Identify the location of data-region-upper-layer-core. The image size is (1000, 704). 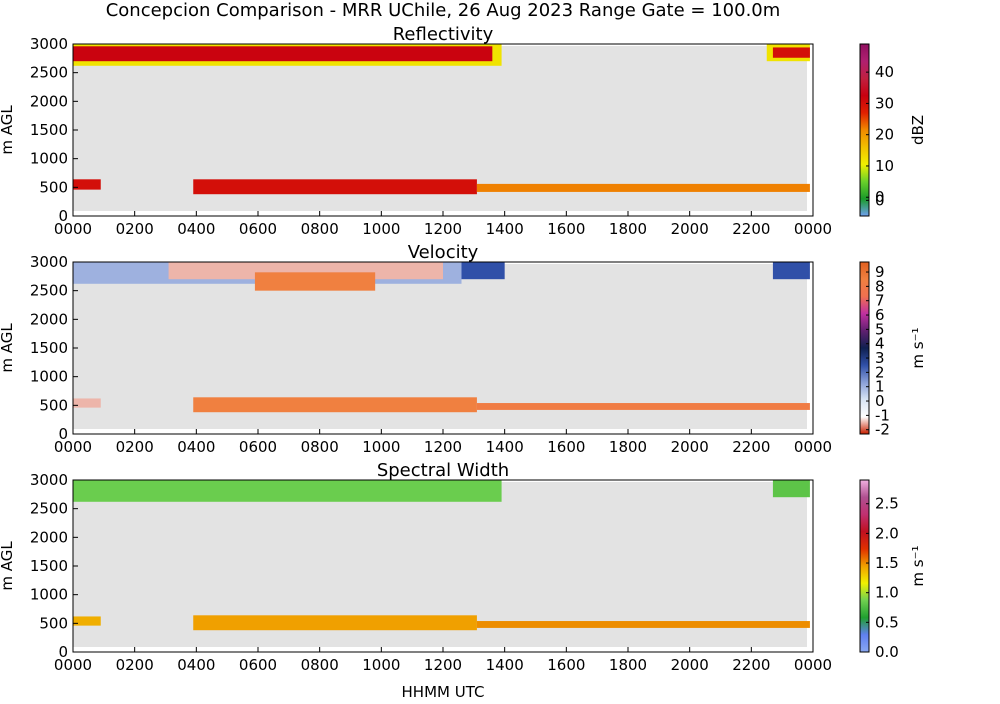
(283, 54).